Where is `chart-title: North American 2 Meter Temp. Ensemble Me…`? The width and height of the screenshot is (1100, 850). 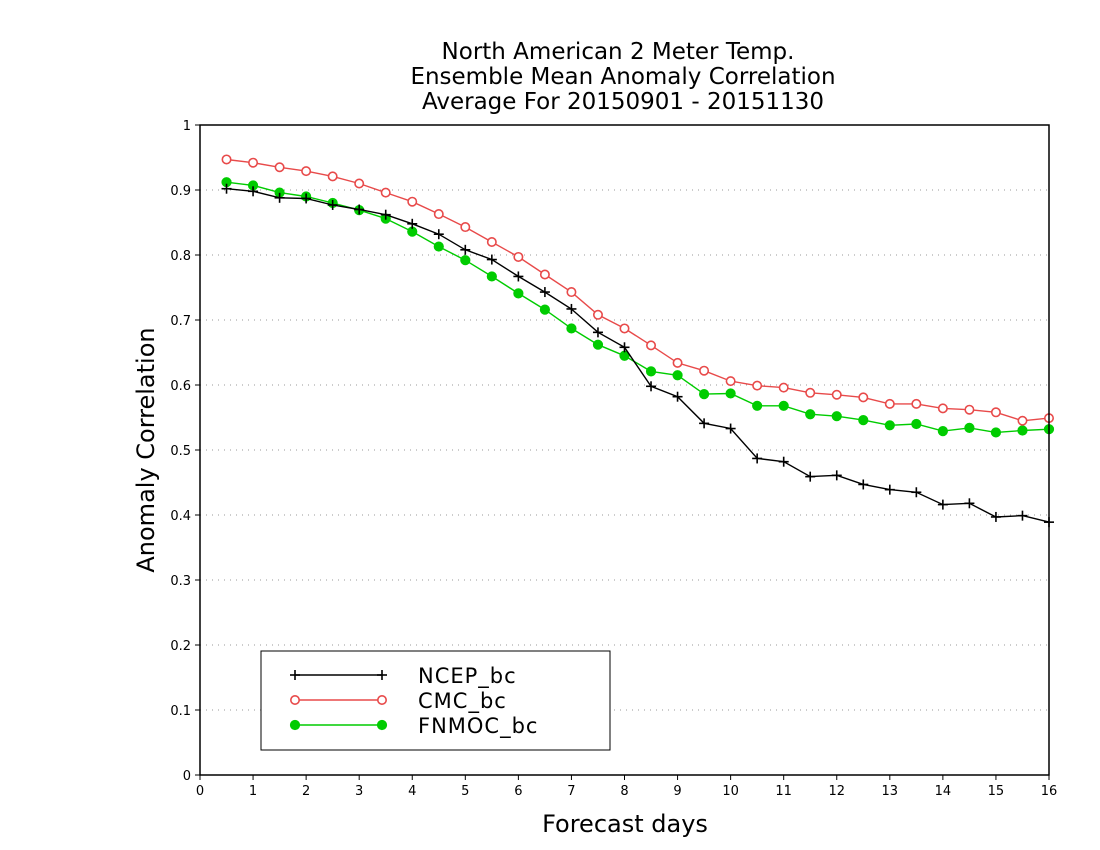 chart-title: North American 2 Meter Temp. Ensemble Me… is located at coordinates (622, 77).